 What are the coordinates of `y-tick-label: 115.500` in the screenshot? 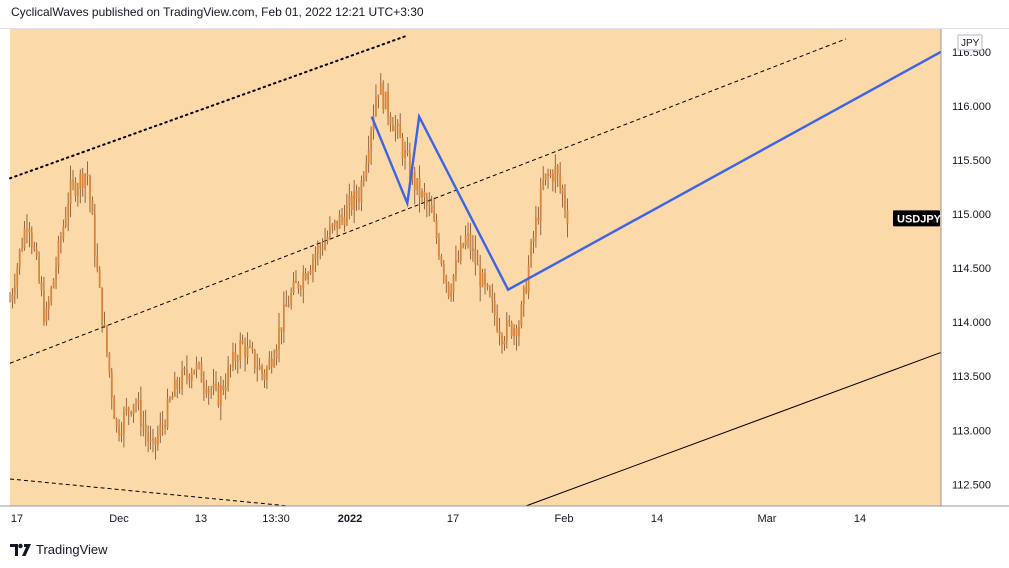 It's located at (971, 161).